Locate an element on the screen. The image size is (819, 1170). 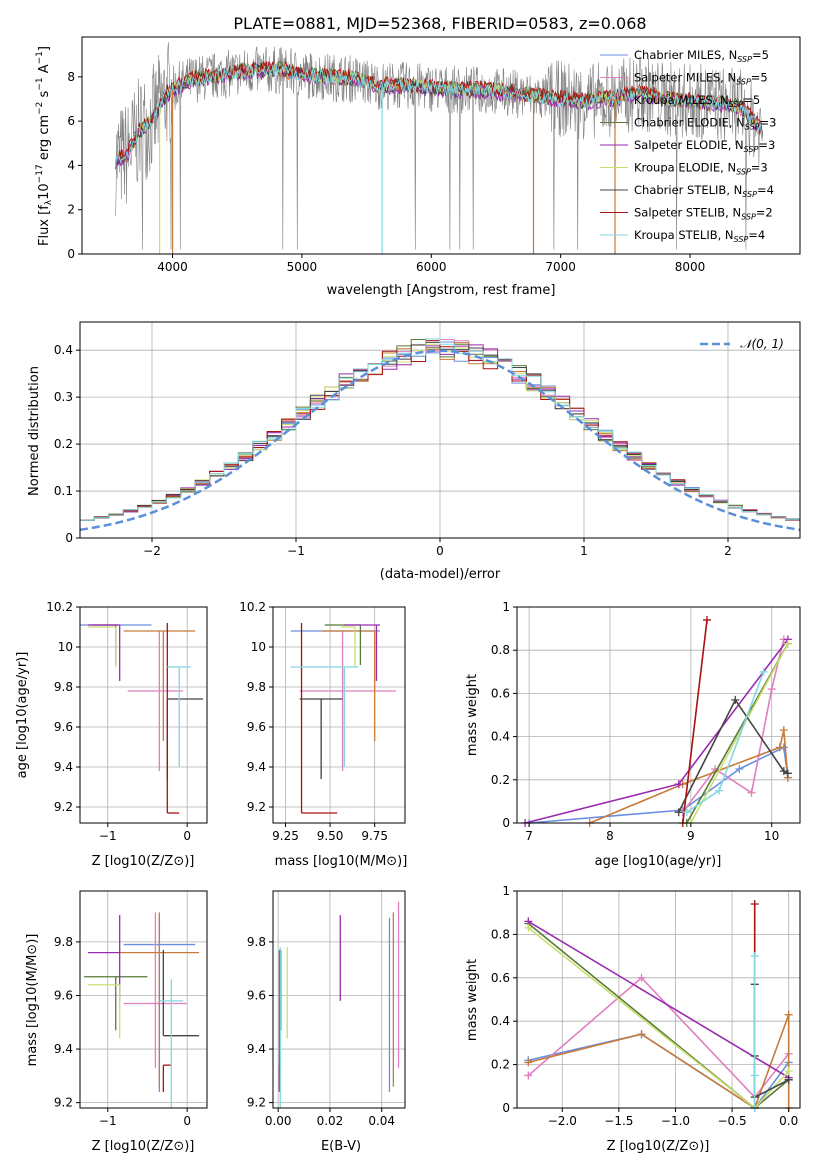
y-tick-label: 10 is located at coordinates (65, 647).